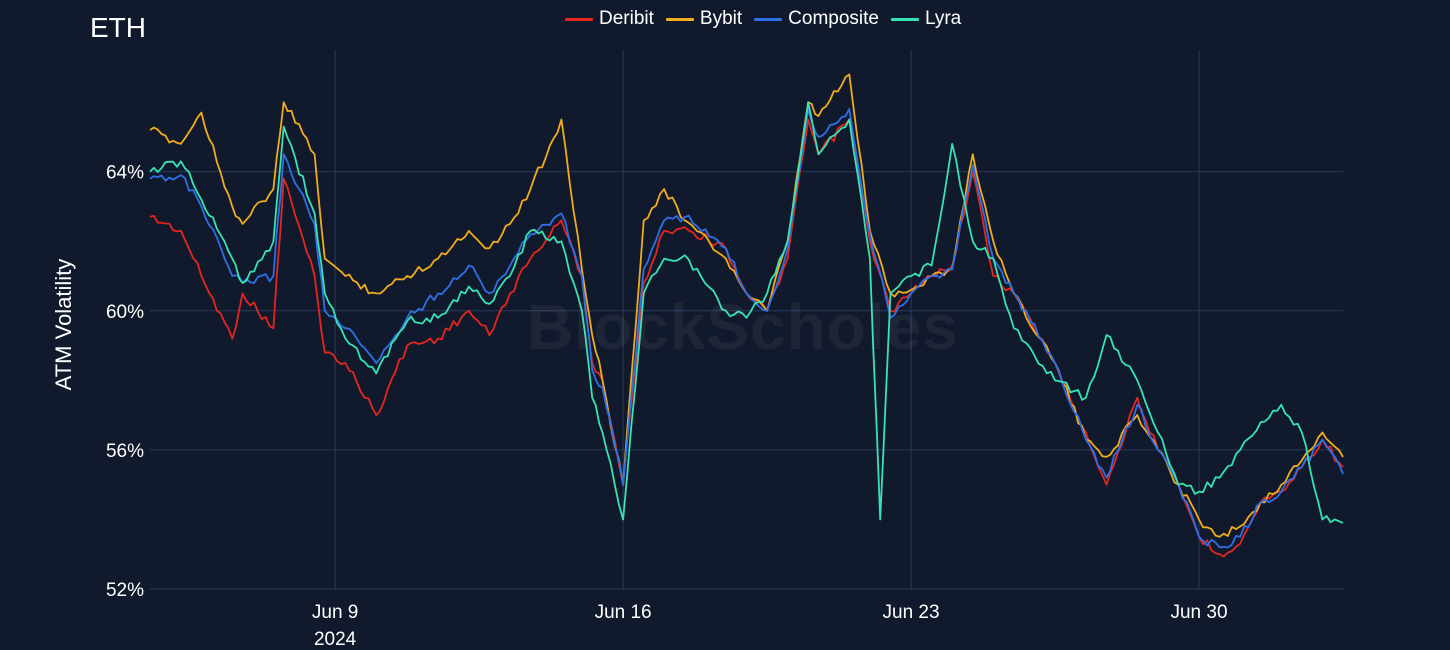 The width and height of the screenshot is (1450, 650). I want to click on legend-label-bybit: Bybit, so click(721, 18).